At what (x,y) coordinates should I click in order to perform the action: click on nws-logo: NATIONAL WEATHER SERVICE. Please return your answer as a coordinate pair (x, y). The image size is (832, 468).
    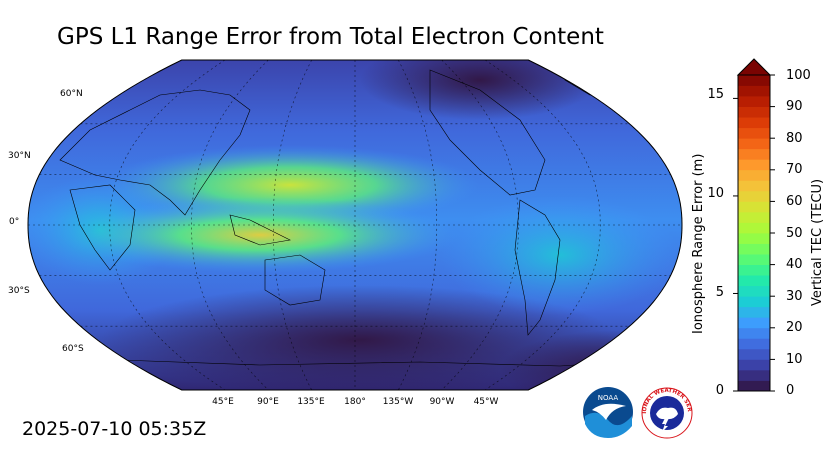
    Looking at the image, I should click on (666, 412).